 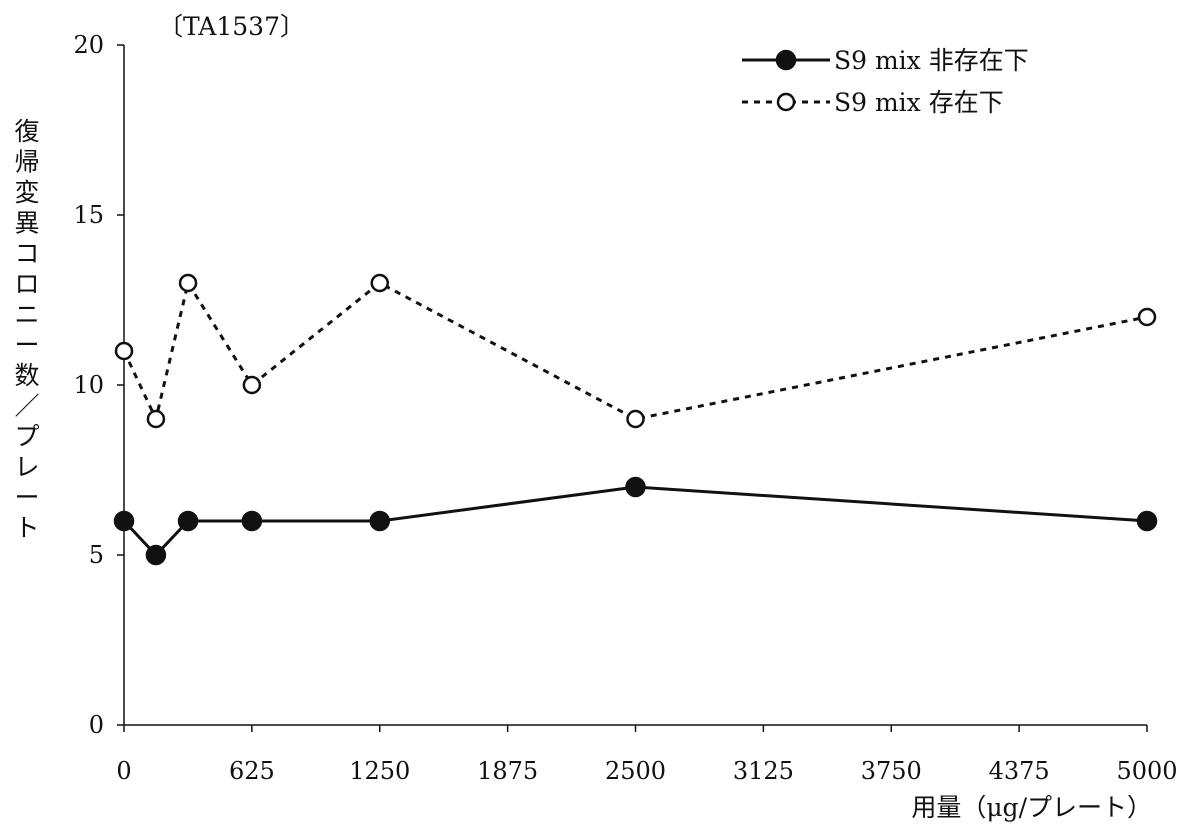 I want to click on y-axis-label-char: 復, so click(x=26, y=131).